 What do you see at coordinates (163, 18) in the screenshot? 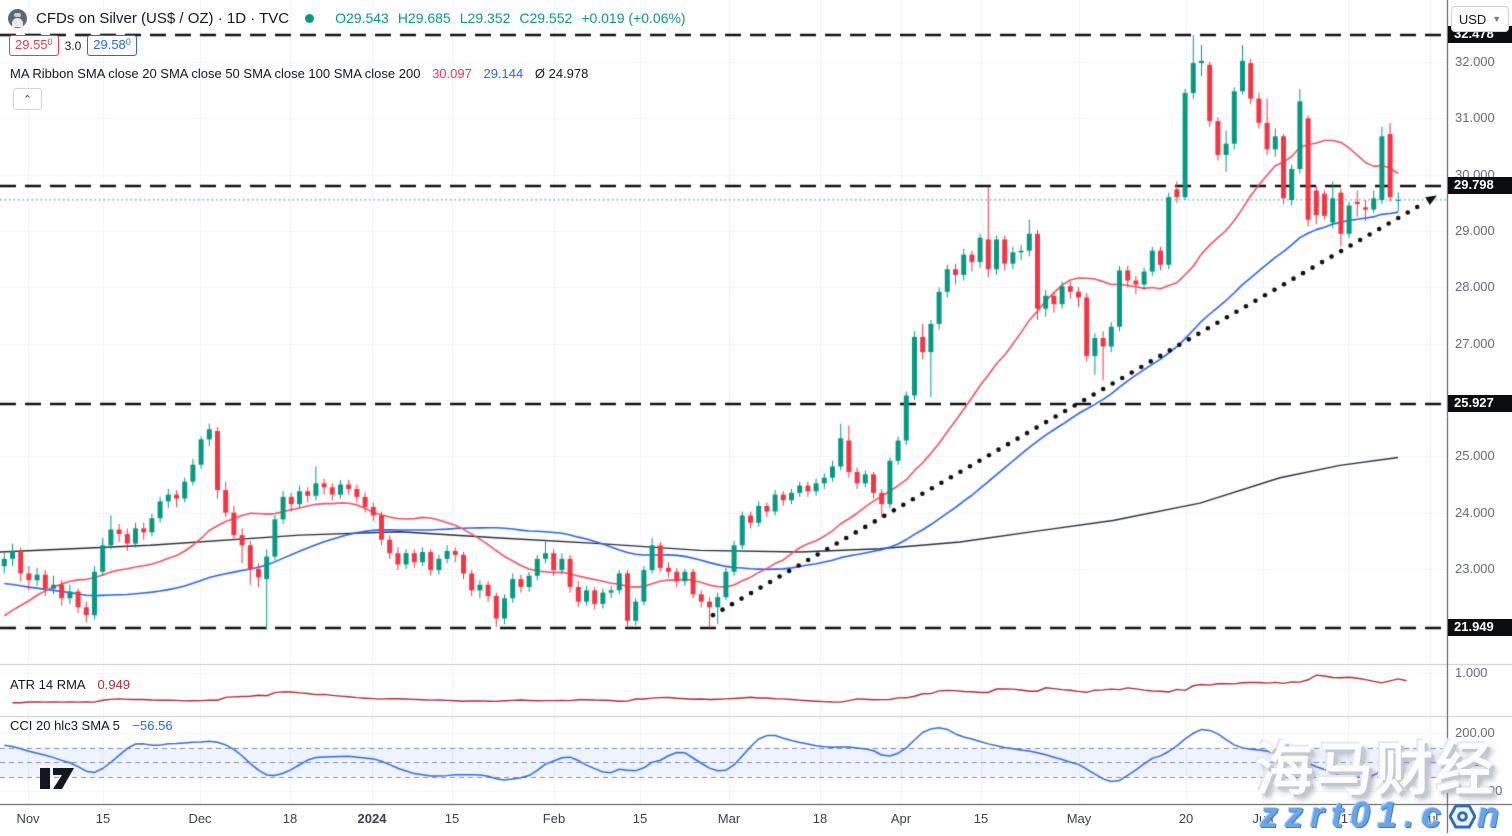
I see `symbol-title: CFDs on Silver (US$ / OZ) · 1D · TVC` at bounding box center [163, 18].